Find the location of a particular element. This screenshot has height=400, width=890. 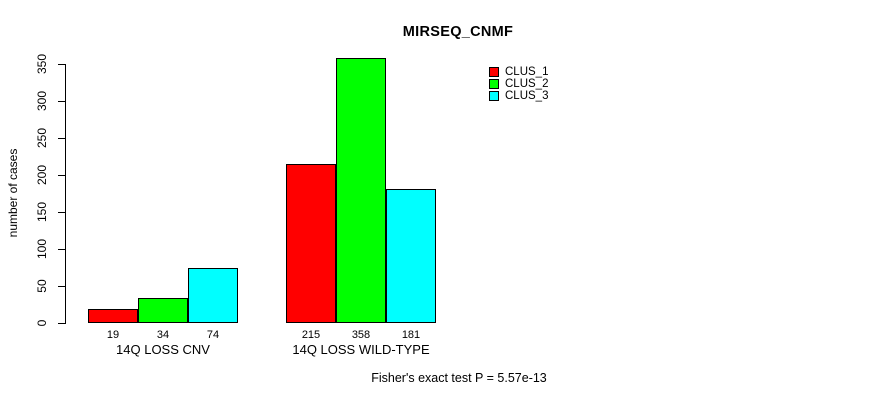

bar-clus_1-group1 is located at coordinates (113, 316).